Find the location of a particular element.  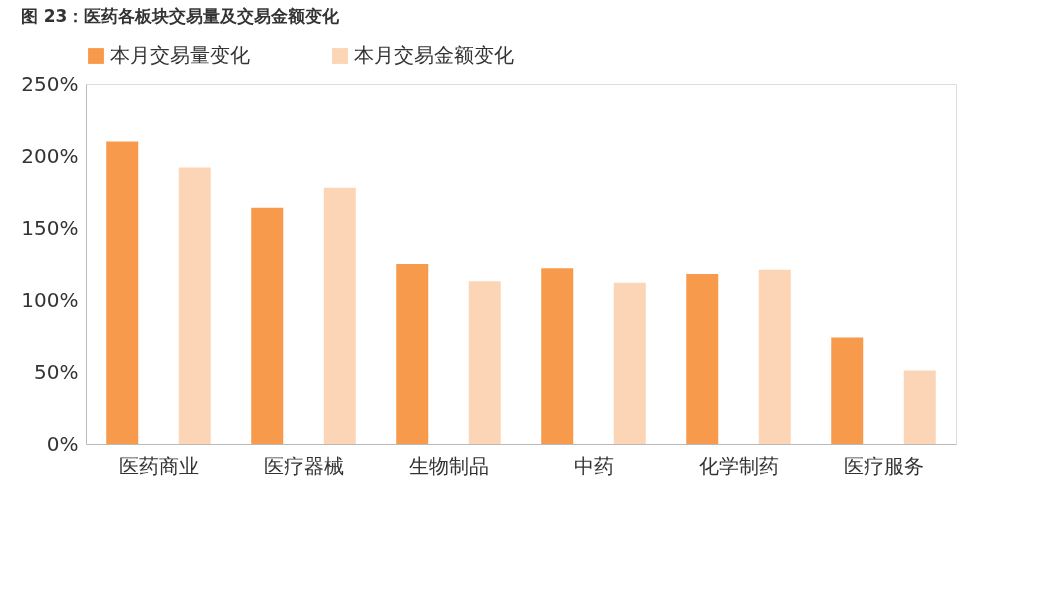

x-tick-label: 医疗器械 is located at coordinates (303, 465).